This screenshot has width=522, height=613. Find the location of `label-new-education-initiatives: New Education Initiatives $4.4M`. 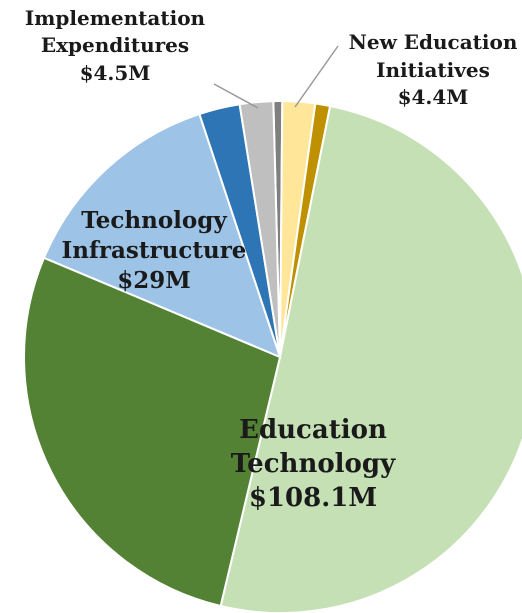

label-new-education-initiatives: New Education Initiatives $4.4M is located at coordinates (433, 69).